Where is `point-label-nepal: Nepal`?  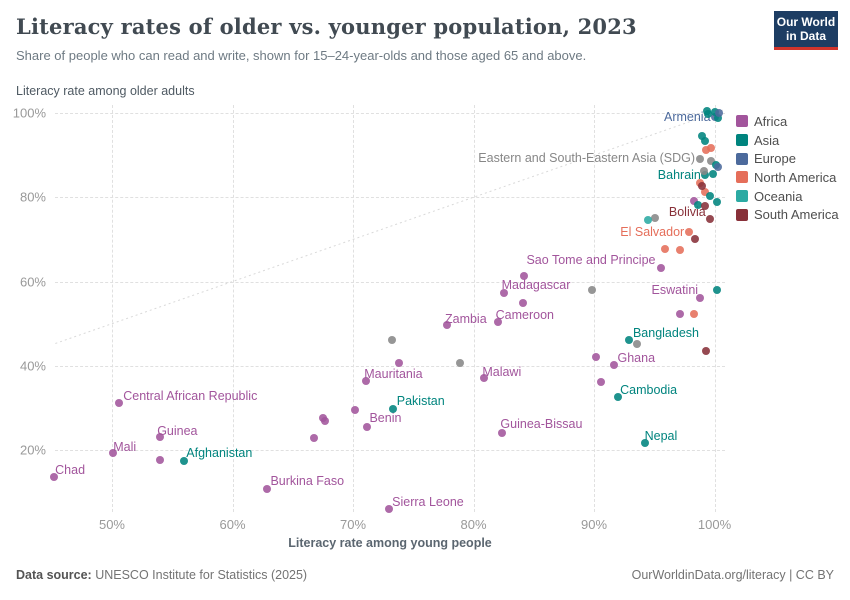
point-label-nepal: Nepal is located at coordinates (661, 435).